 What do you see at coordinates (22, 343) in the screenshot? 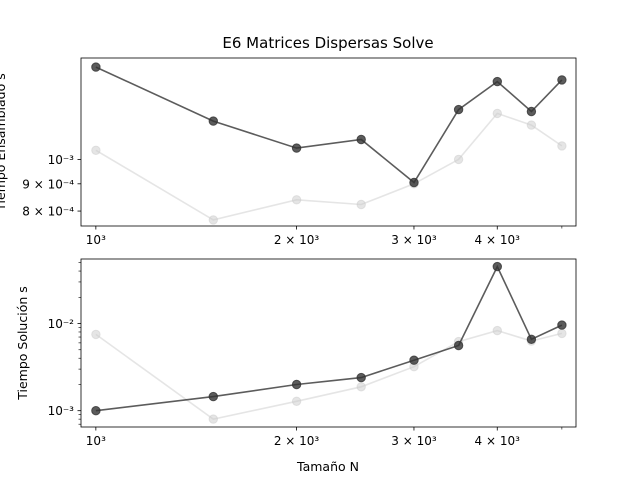
I see `bottom-y-axis-label: Tiempo Solución s` at bounding box center [22, 343].